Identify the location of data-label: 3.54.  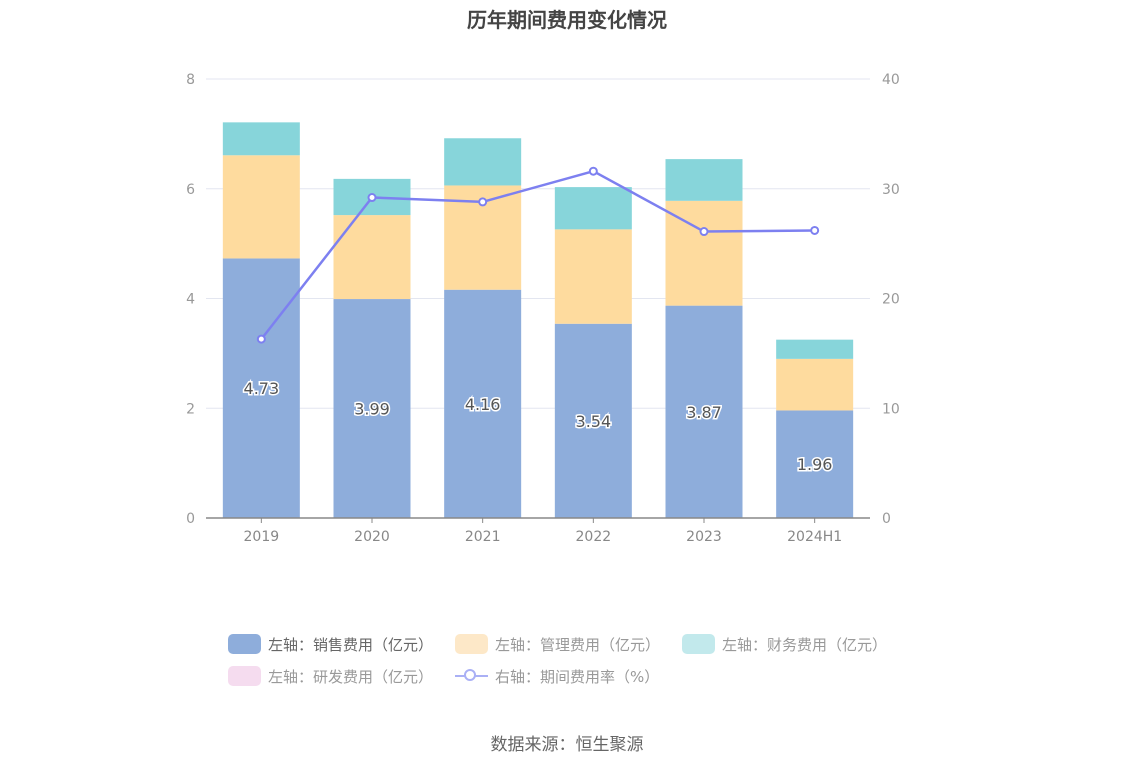
(594, 421).